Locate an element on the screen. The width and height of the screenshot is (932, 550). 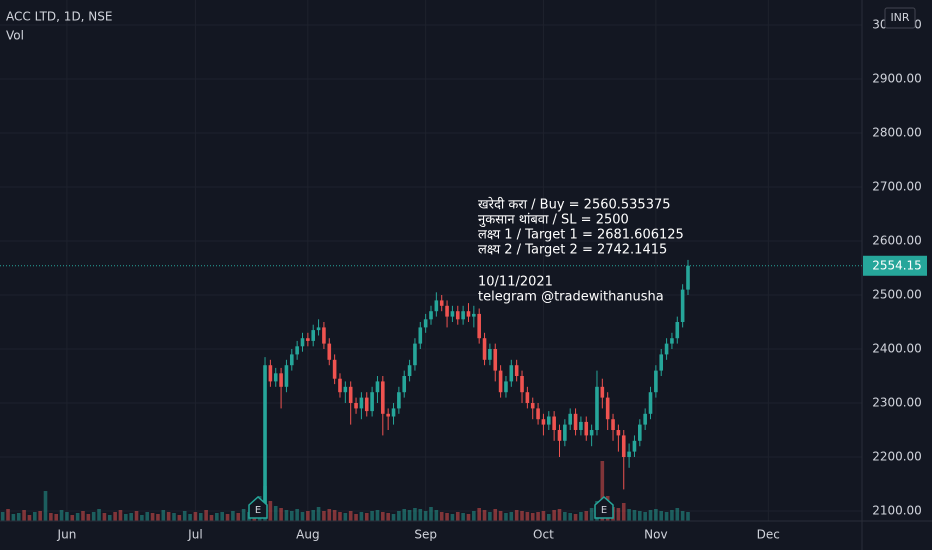
y-tick-label: 2800.00 is located at coordinates (897, 133).